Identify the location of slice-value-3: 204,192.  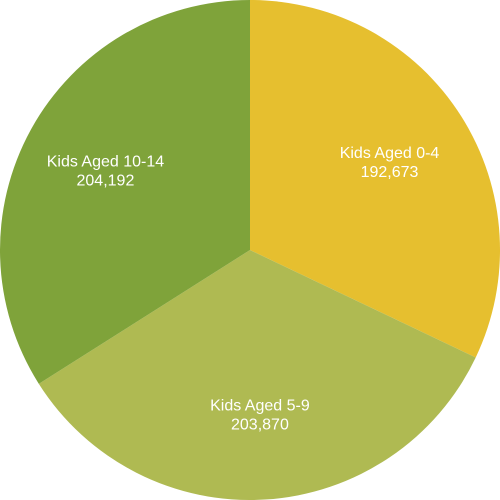
(106, 180).